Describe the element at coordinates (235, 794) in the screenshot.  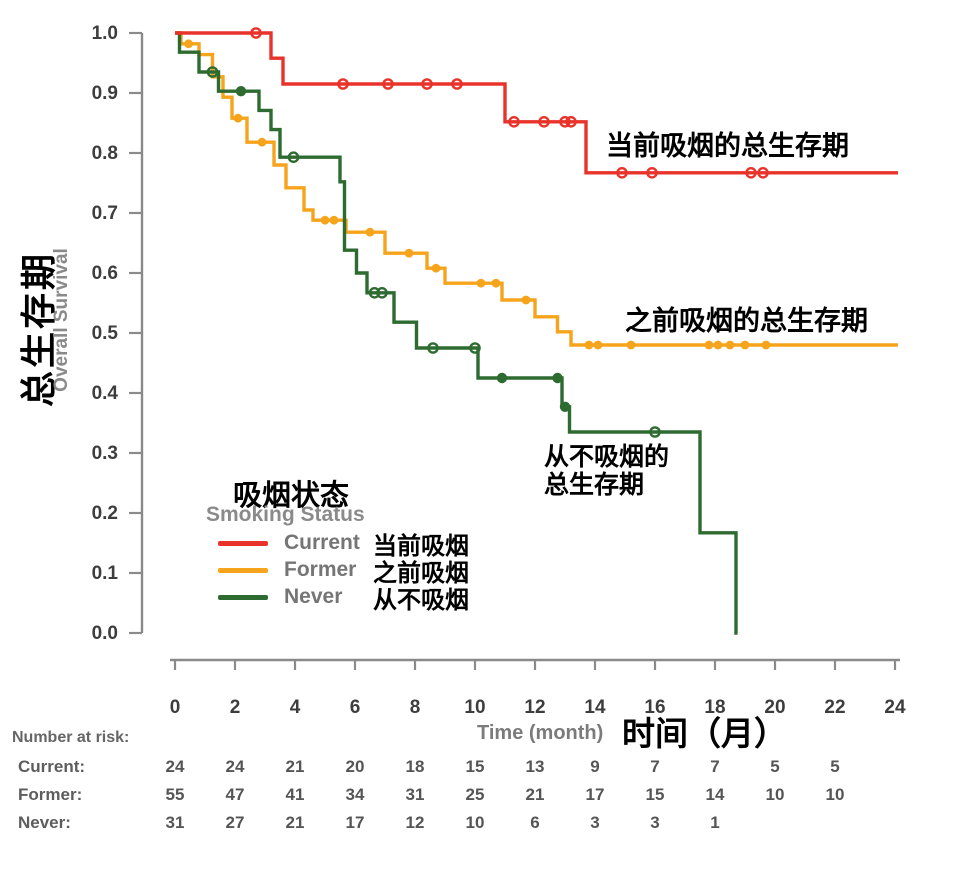
I see `risk-value: 47` at that location.